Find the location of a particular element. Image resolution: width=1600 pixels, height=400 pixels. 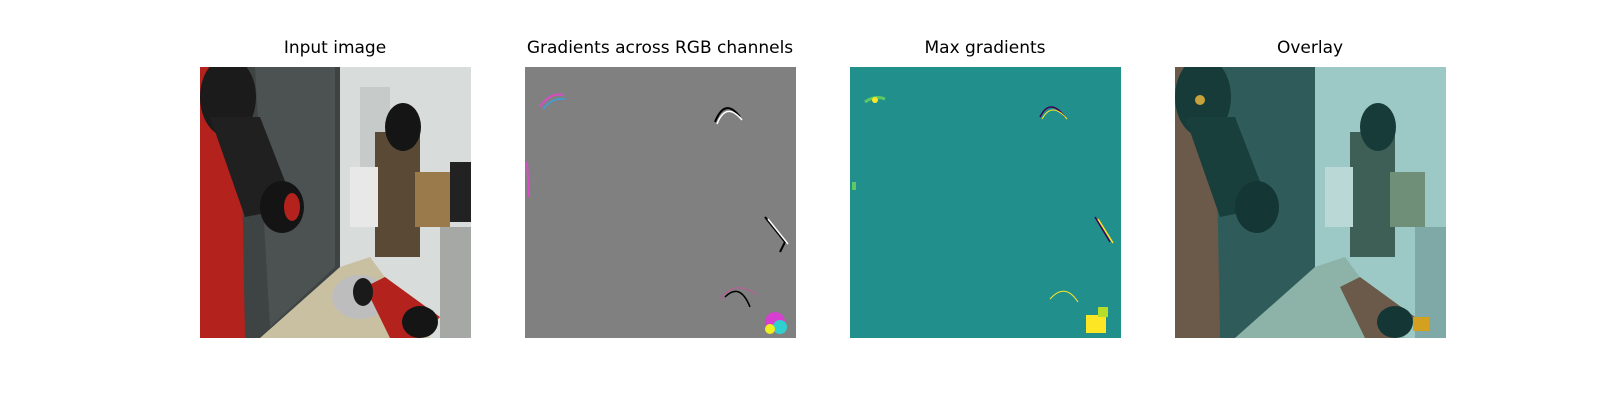

input-image-panel is located at coordinates (335, 202).